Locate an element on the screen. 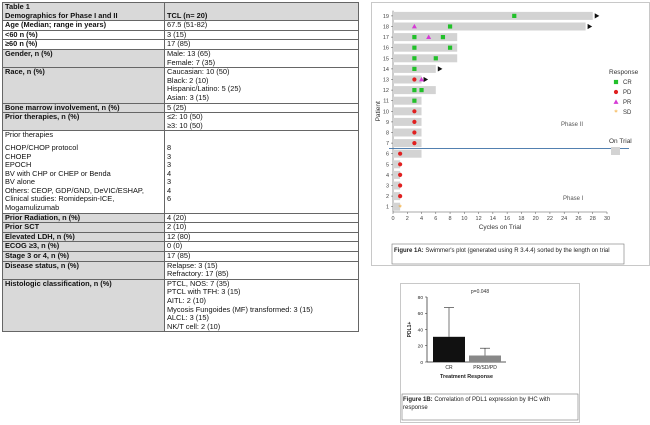 Image resolution: width=650 pixels, height=425 pixels. x-tick-label: 2 is located at coordinates (407, 219).